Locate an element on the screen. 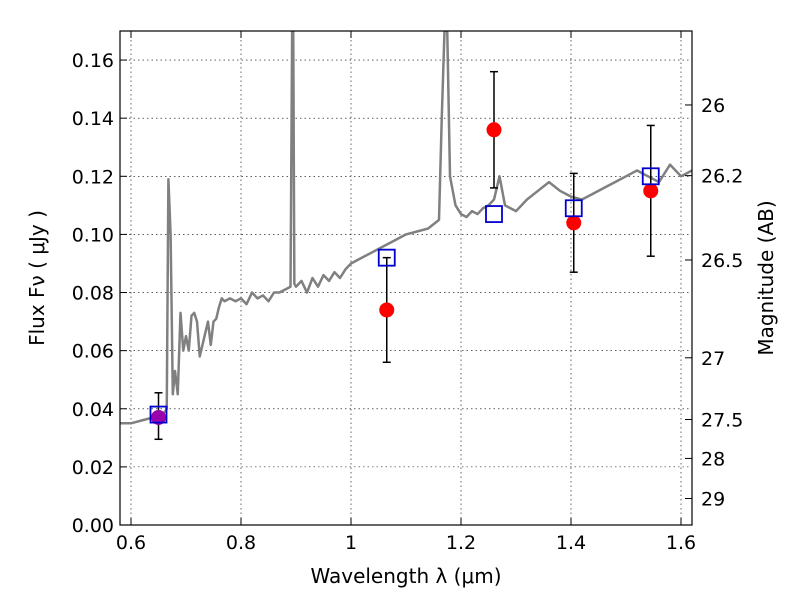 The width and height of the screenshot is (800, 600). y-axis-label: Flux Fν ( μJy ) is located at coordinates (37, 278).